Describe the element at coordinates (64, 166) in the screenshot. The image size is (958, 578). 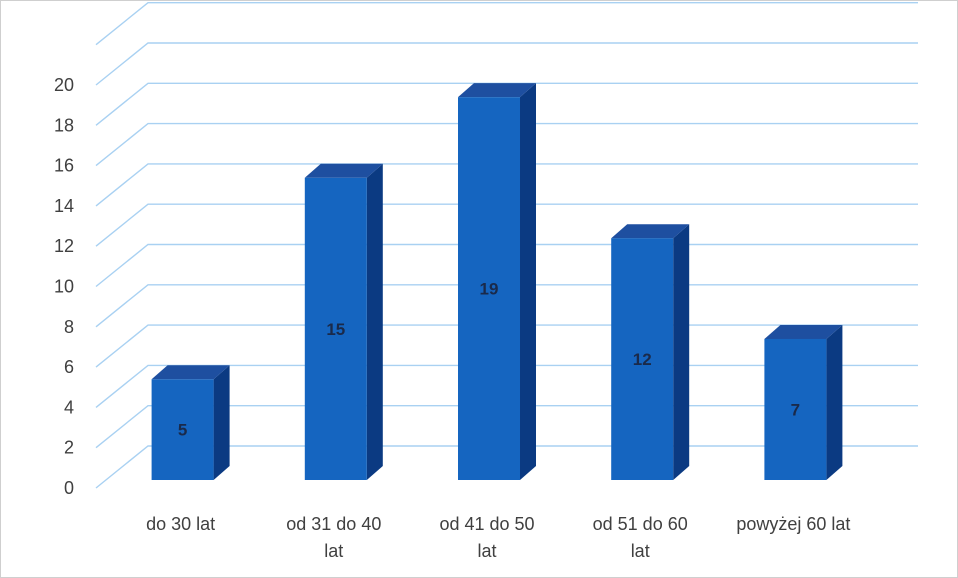
I see `y-tick-label: 16` at that location.